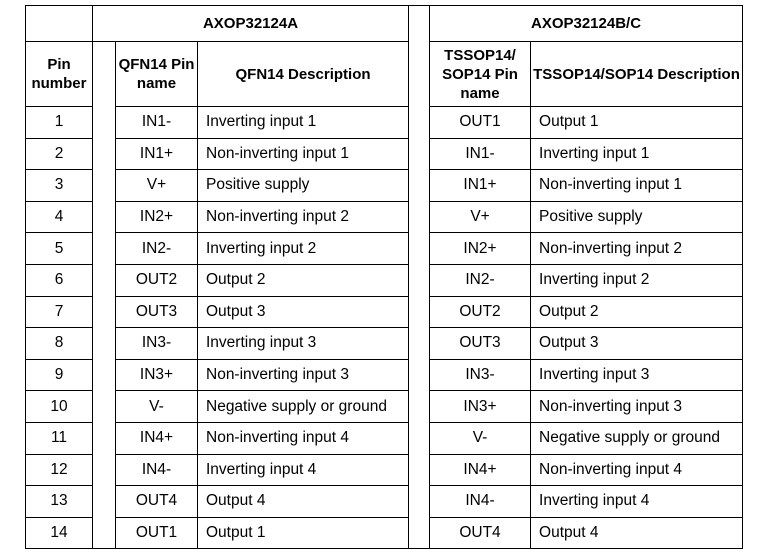 Image resolution: width=770 pixels, height=557 pixels. What do you see at coordinates (156, 217) in the screenshot?
I see `qfn-pin-name-cell: IN2+` at bounding box center [156, 217].